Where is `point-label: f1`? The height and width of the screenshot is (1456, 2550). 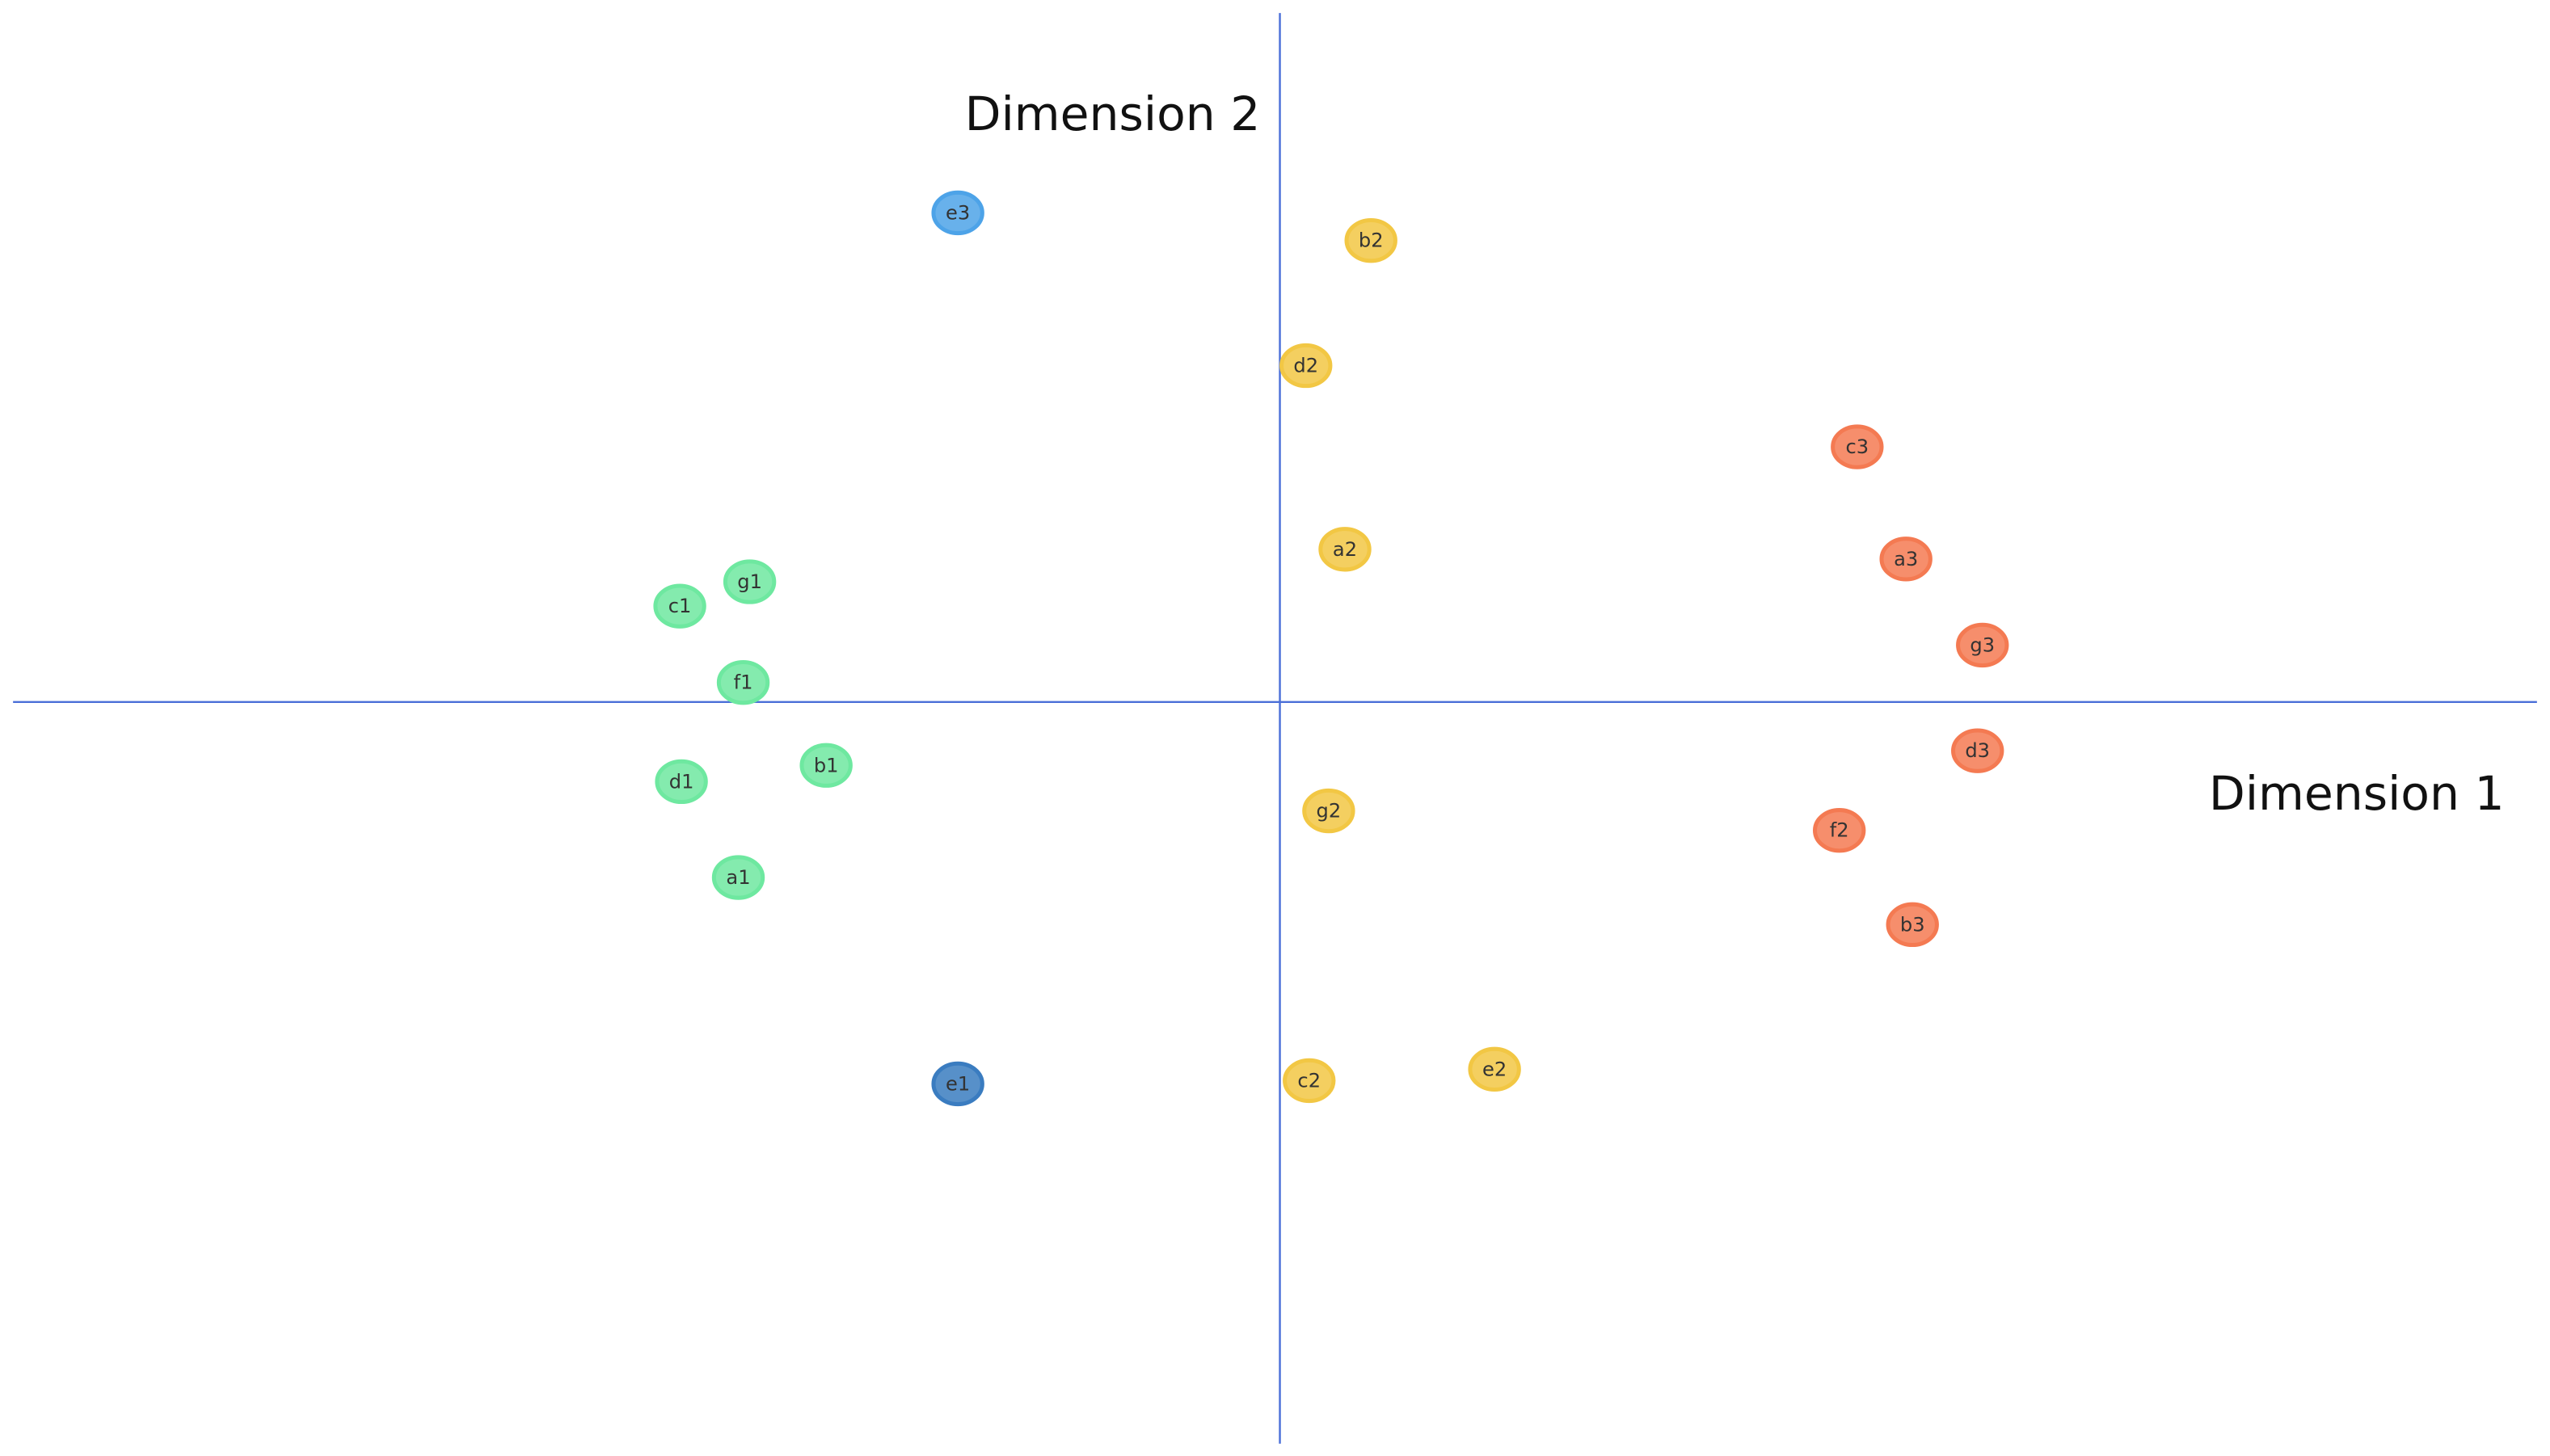 point-label: f1 is located at coordinates (743, 682).